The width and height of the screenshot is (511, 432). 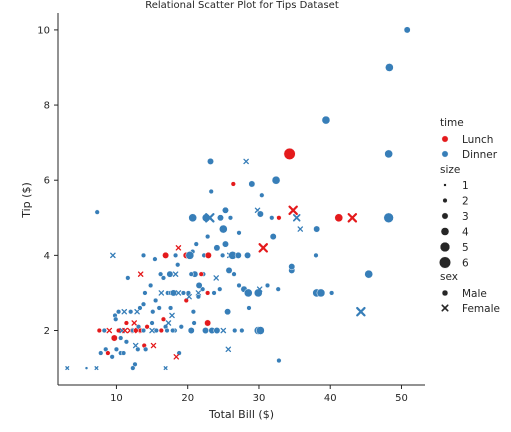 I want to click on legend-label: Lunch, so click(x=477, y=140).